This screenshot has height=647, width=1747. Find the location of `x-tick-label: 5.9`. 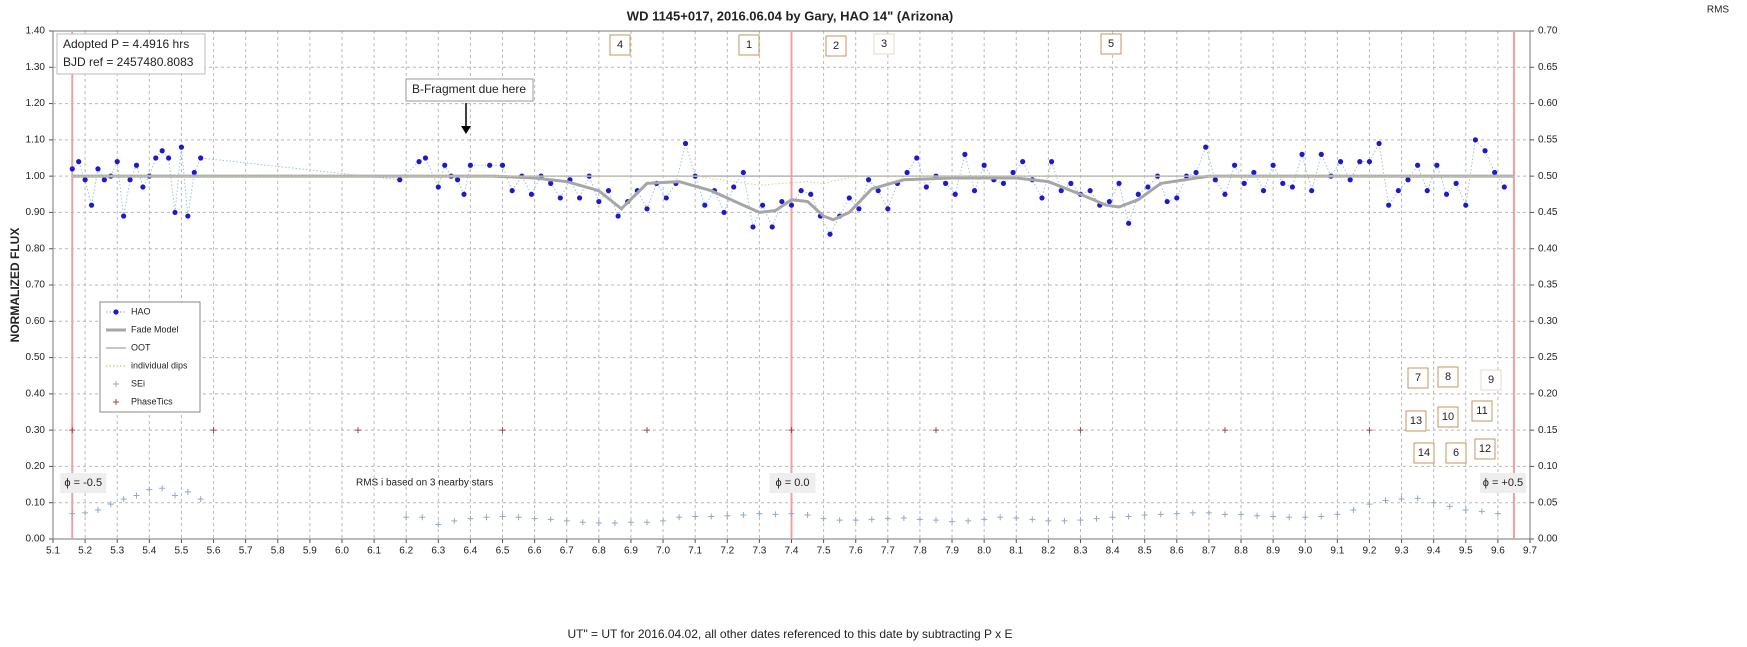

x-tick-label: 5.9 is located at coordinates (310, 551).